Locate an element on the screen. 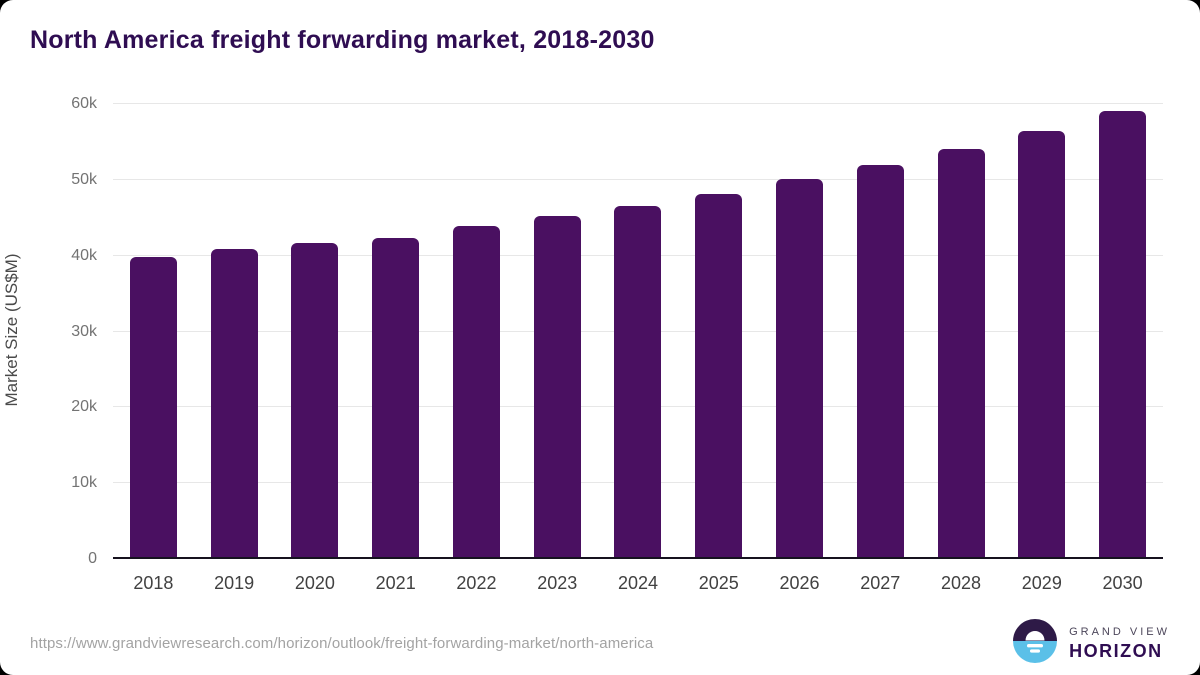  x-tick-label-2023: 2023 is located at coordinates (557, 583).